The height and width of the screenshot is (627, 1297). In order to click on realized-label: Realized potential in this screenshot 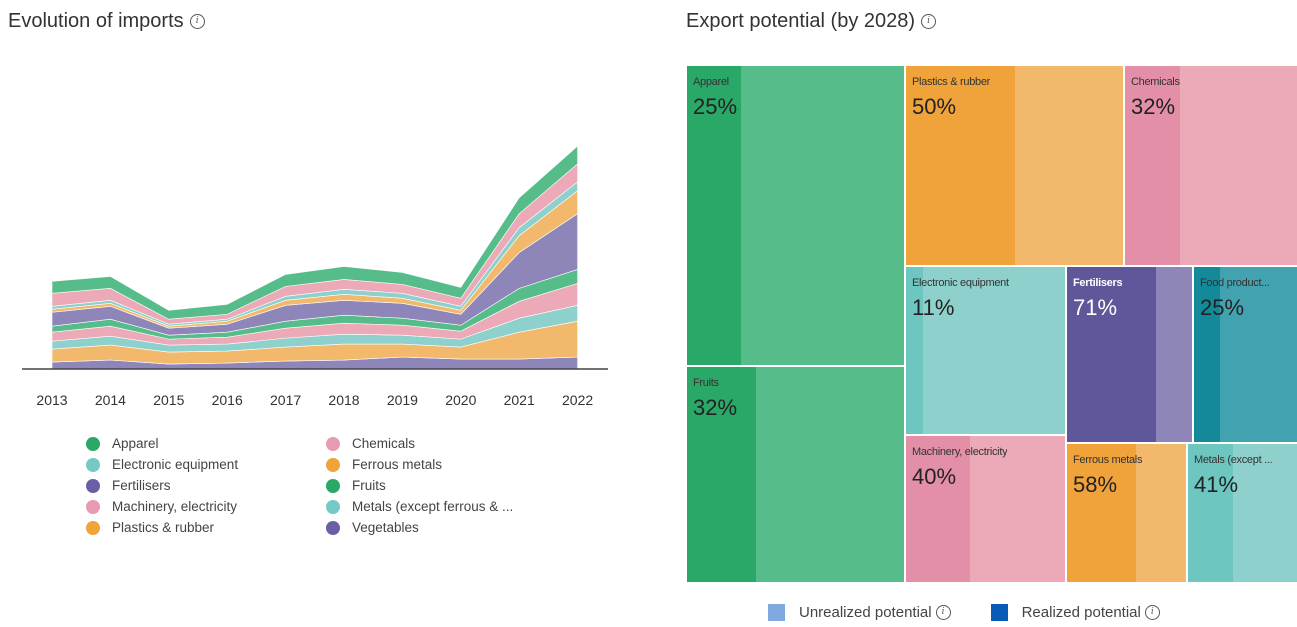, I will do `click(1081, 612)`.